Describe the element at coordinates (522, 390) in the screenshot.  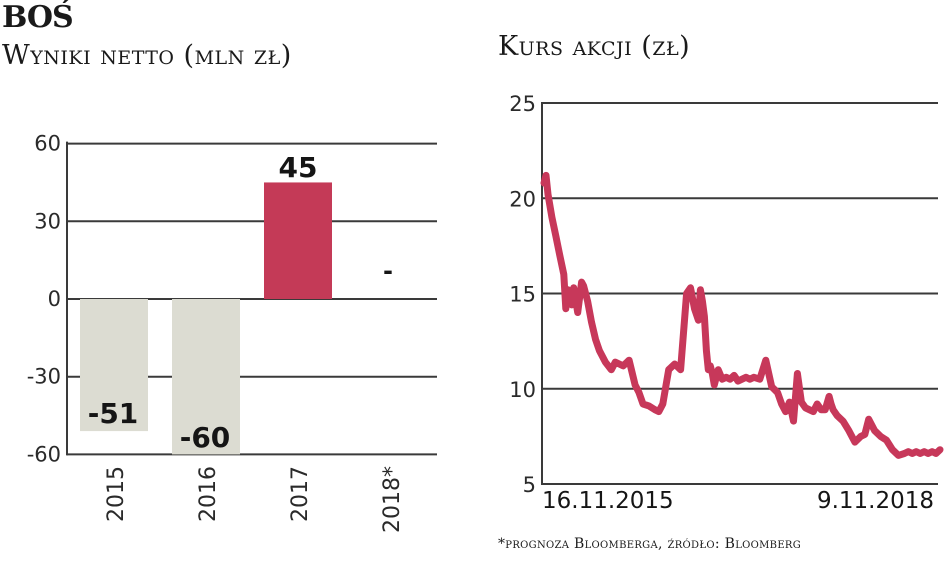
I see `y-tick-label: 10` at that location.